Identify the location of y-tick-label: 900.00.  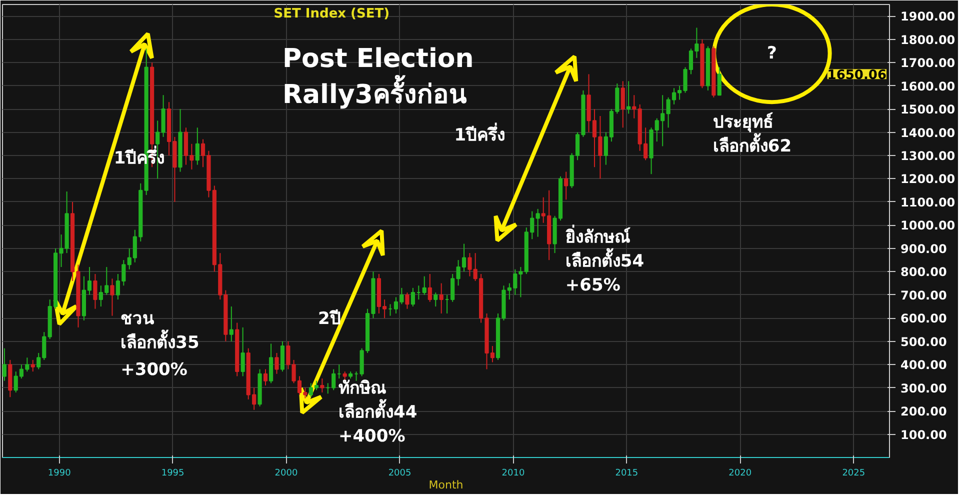
(923, 249).